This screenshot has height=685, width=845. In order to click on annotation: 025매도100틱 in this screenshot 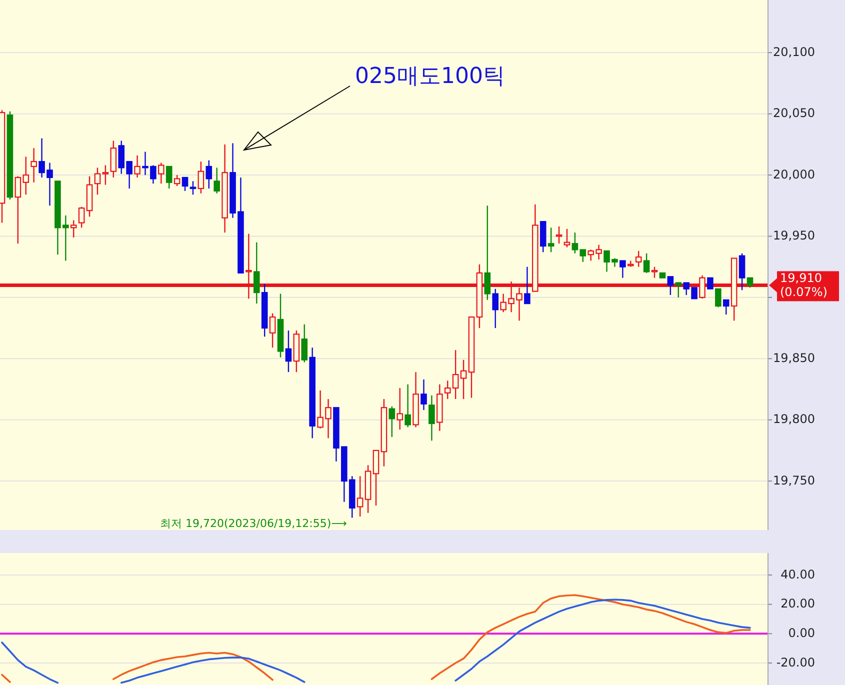, I will do `click(430, 76)`.